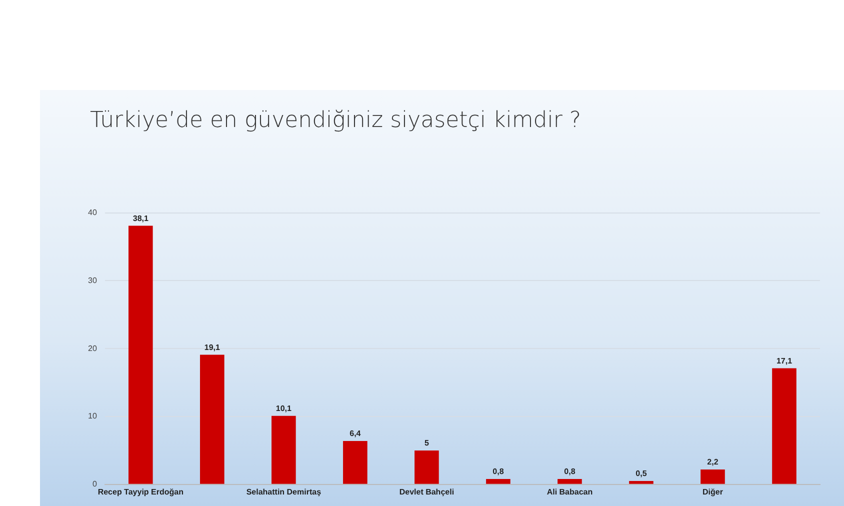  Describe the element at coordinates (93, 348) in the screenshot. I see `y-tick-label: 20` at that location.